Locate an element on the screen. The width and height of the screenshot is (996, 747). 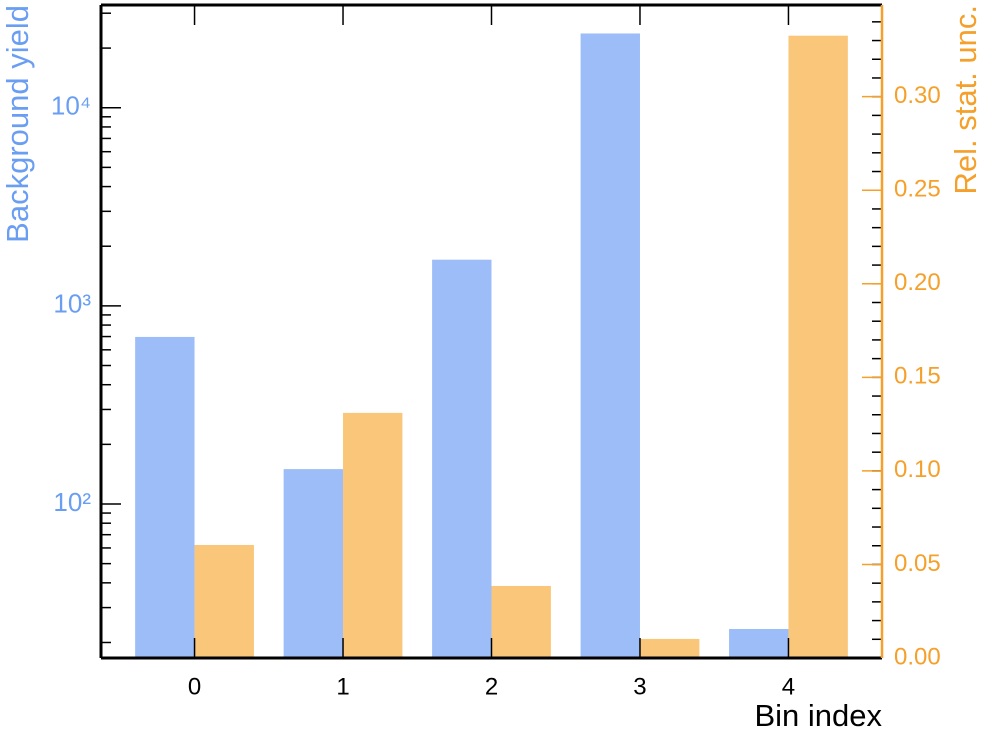
x-tick-label: 0 is located at coordinates (194, 686).